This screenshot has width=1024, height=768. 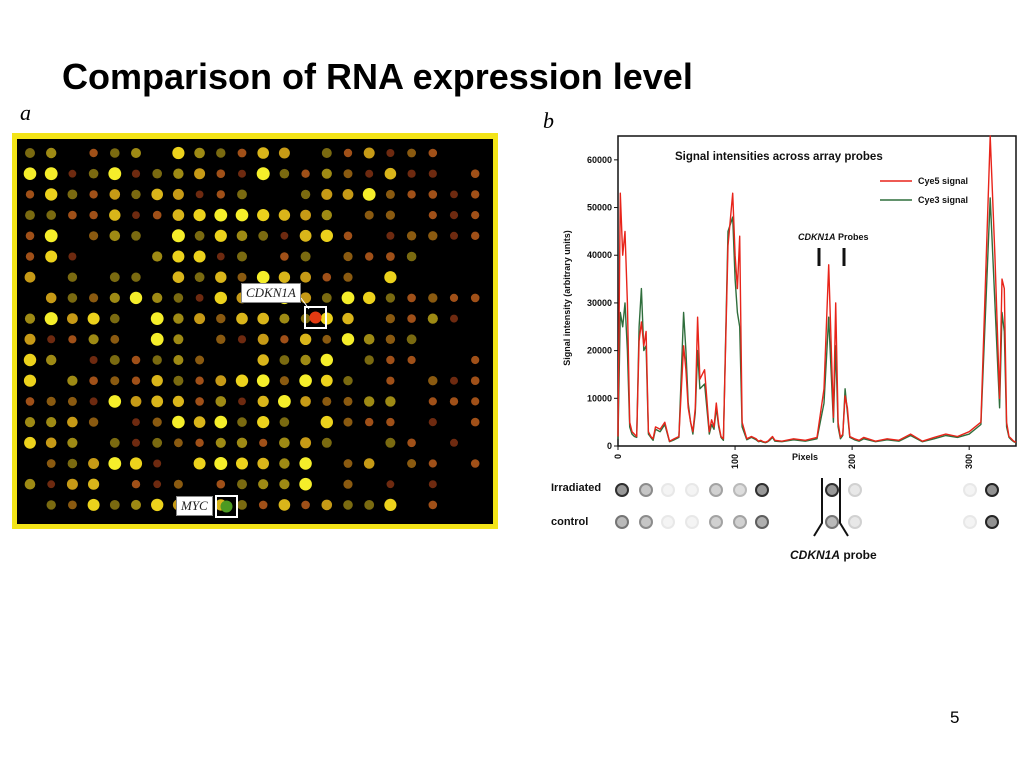 What do you see at coordinates (924, 190) in the screenshot?
I see `chart-legend: Cye5 signal Cye3 signal` at bounding box center [924, 190].